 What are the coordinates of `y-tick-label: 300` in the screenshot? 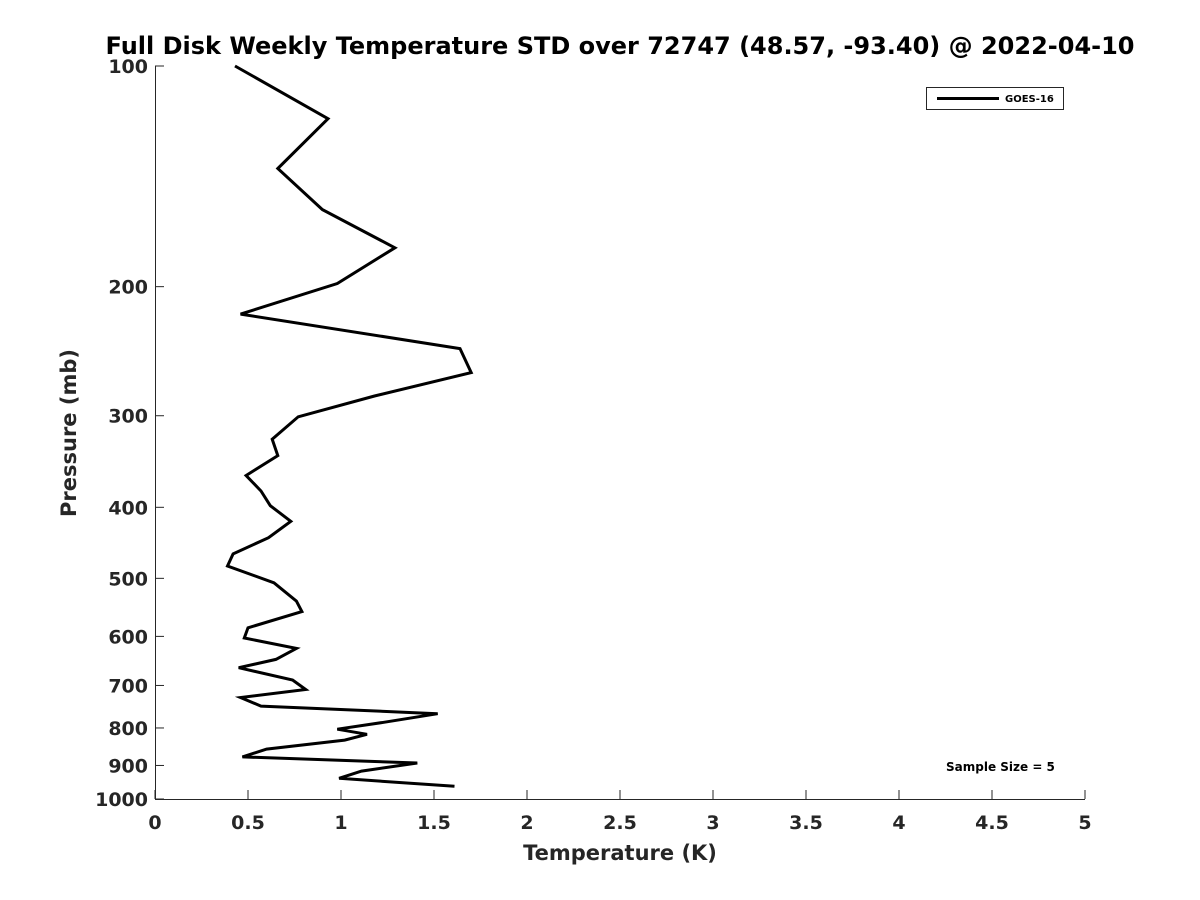 It's located at (128, 417).